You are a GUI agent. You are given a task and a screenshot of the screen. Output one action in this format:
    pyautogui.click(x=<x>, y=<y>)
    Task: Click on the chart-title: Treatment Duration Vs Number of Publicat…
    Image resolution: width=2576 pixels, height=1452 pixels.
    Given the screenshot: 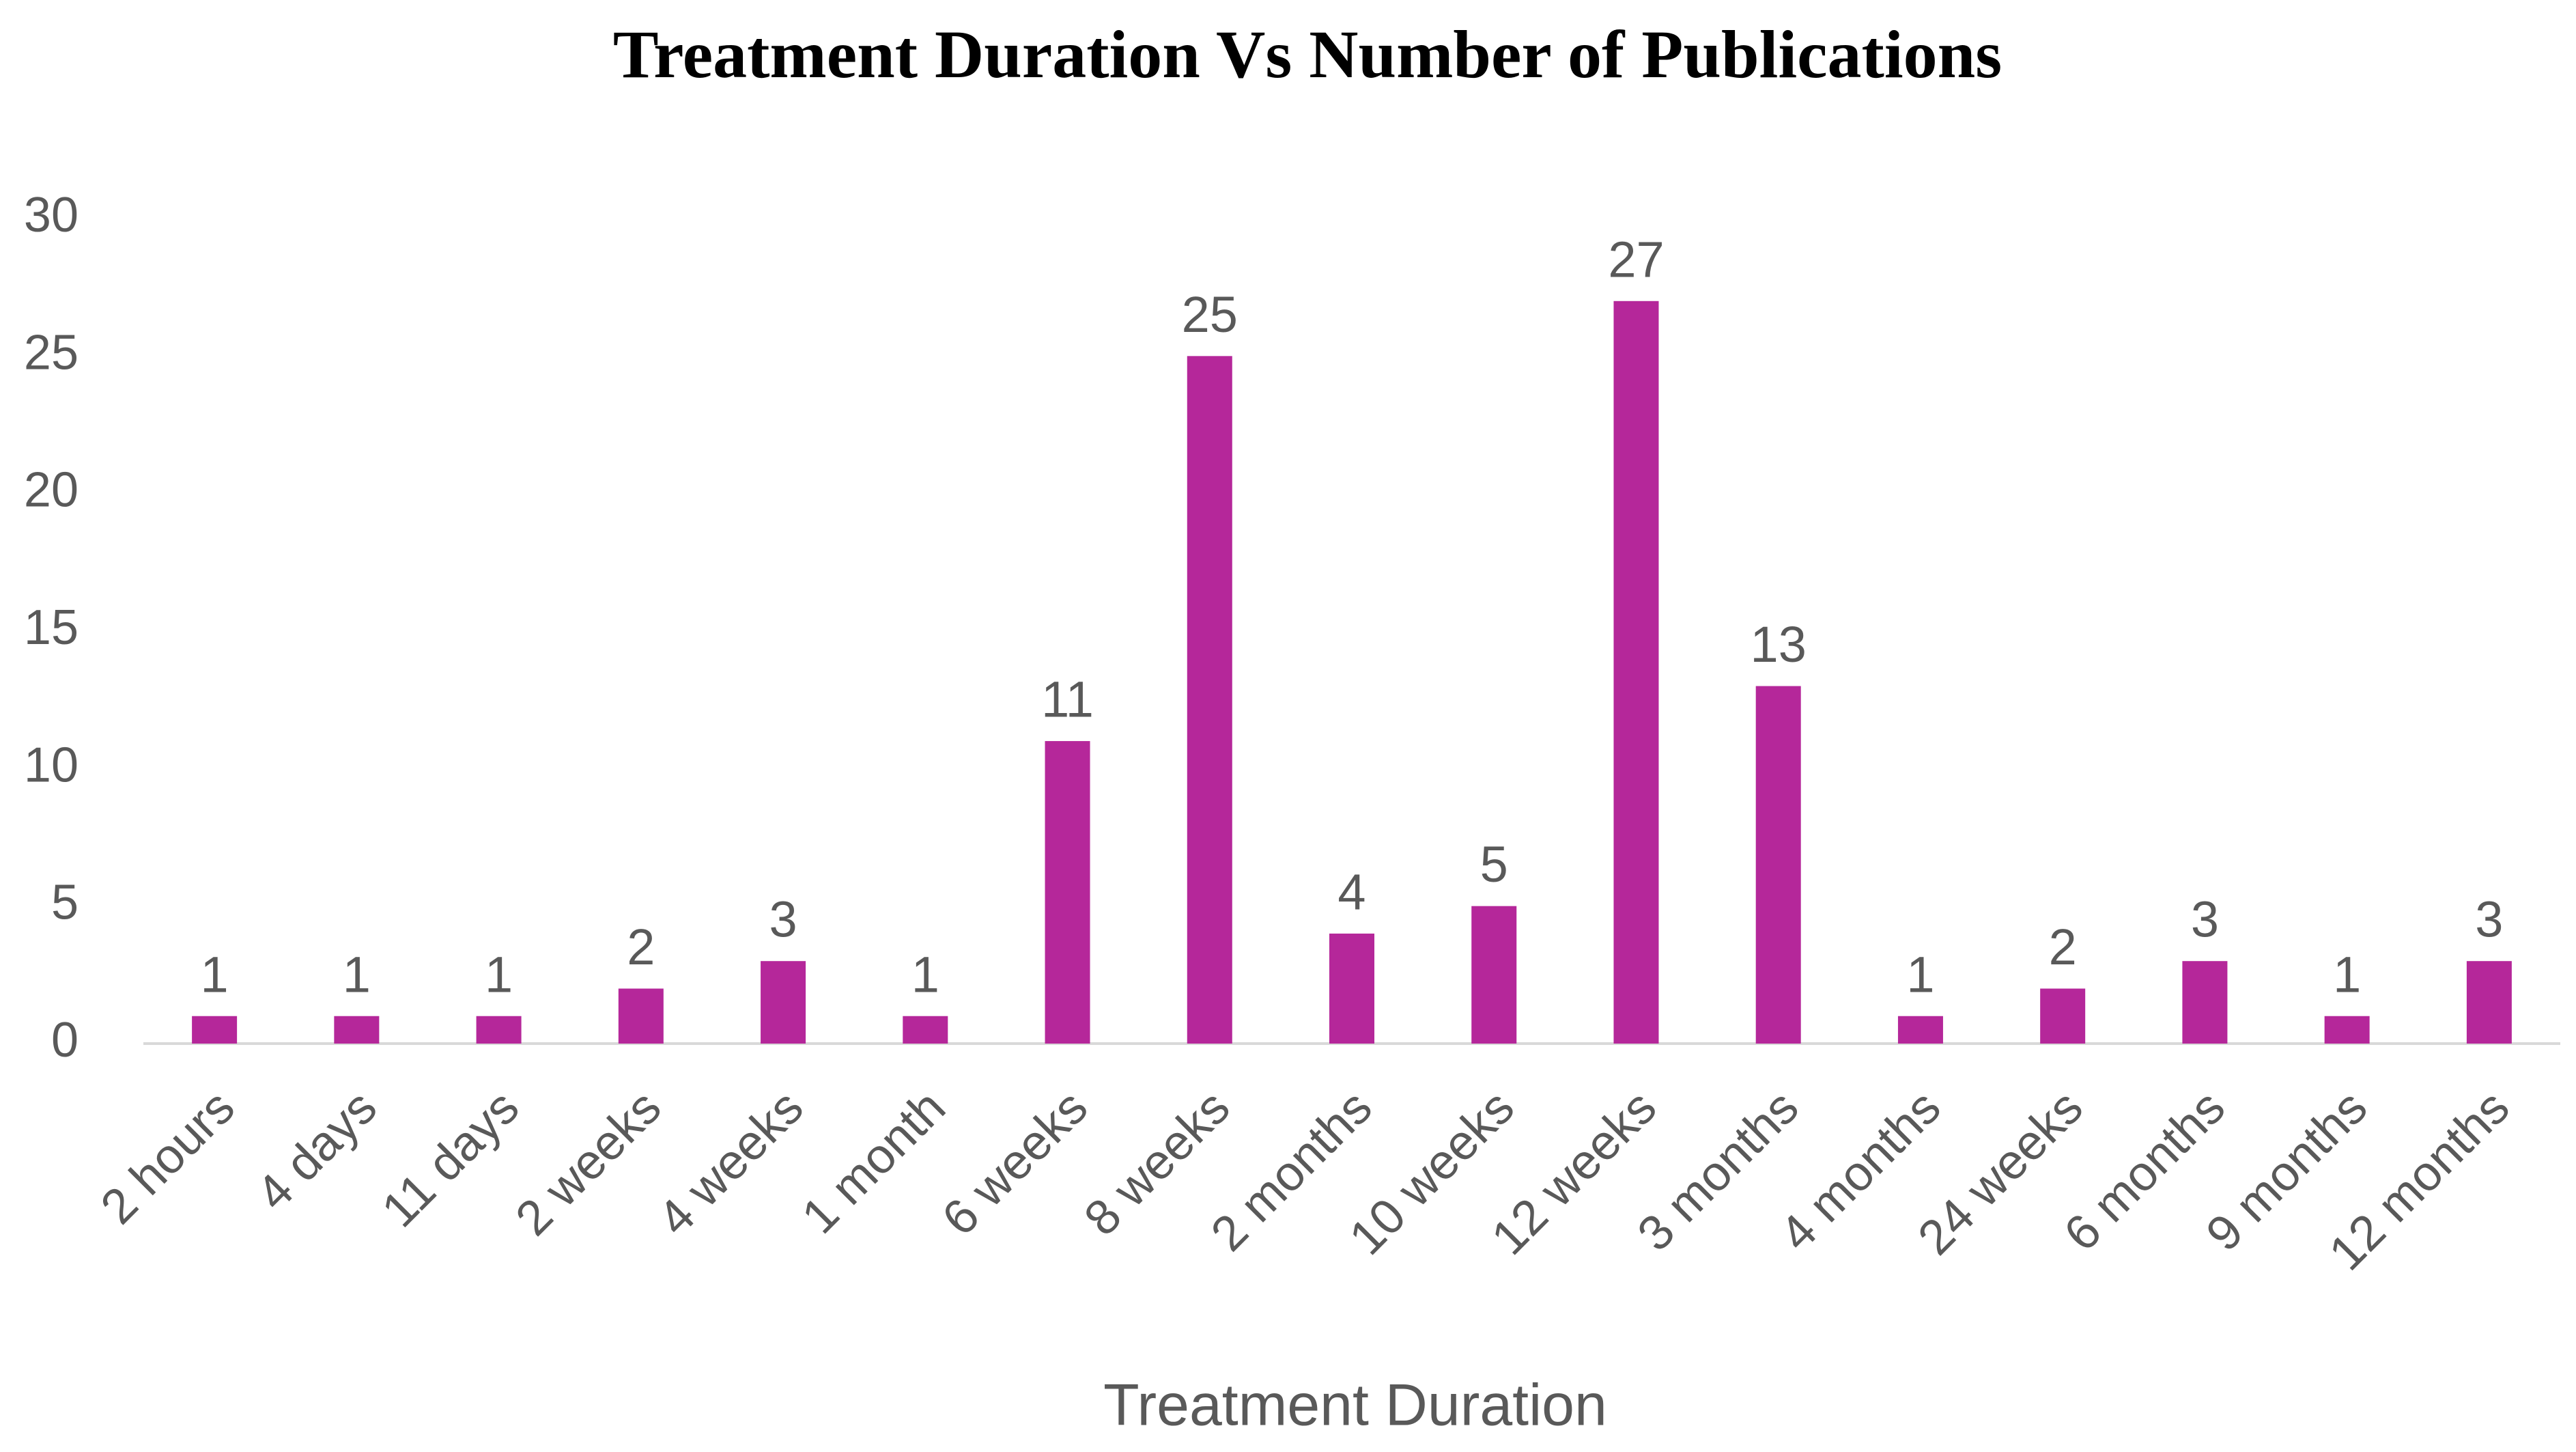 What is the action you would take?
    pyautogui.click(x=1307, y=54)
    